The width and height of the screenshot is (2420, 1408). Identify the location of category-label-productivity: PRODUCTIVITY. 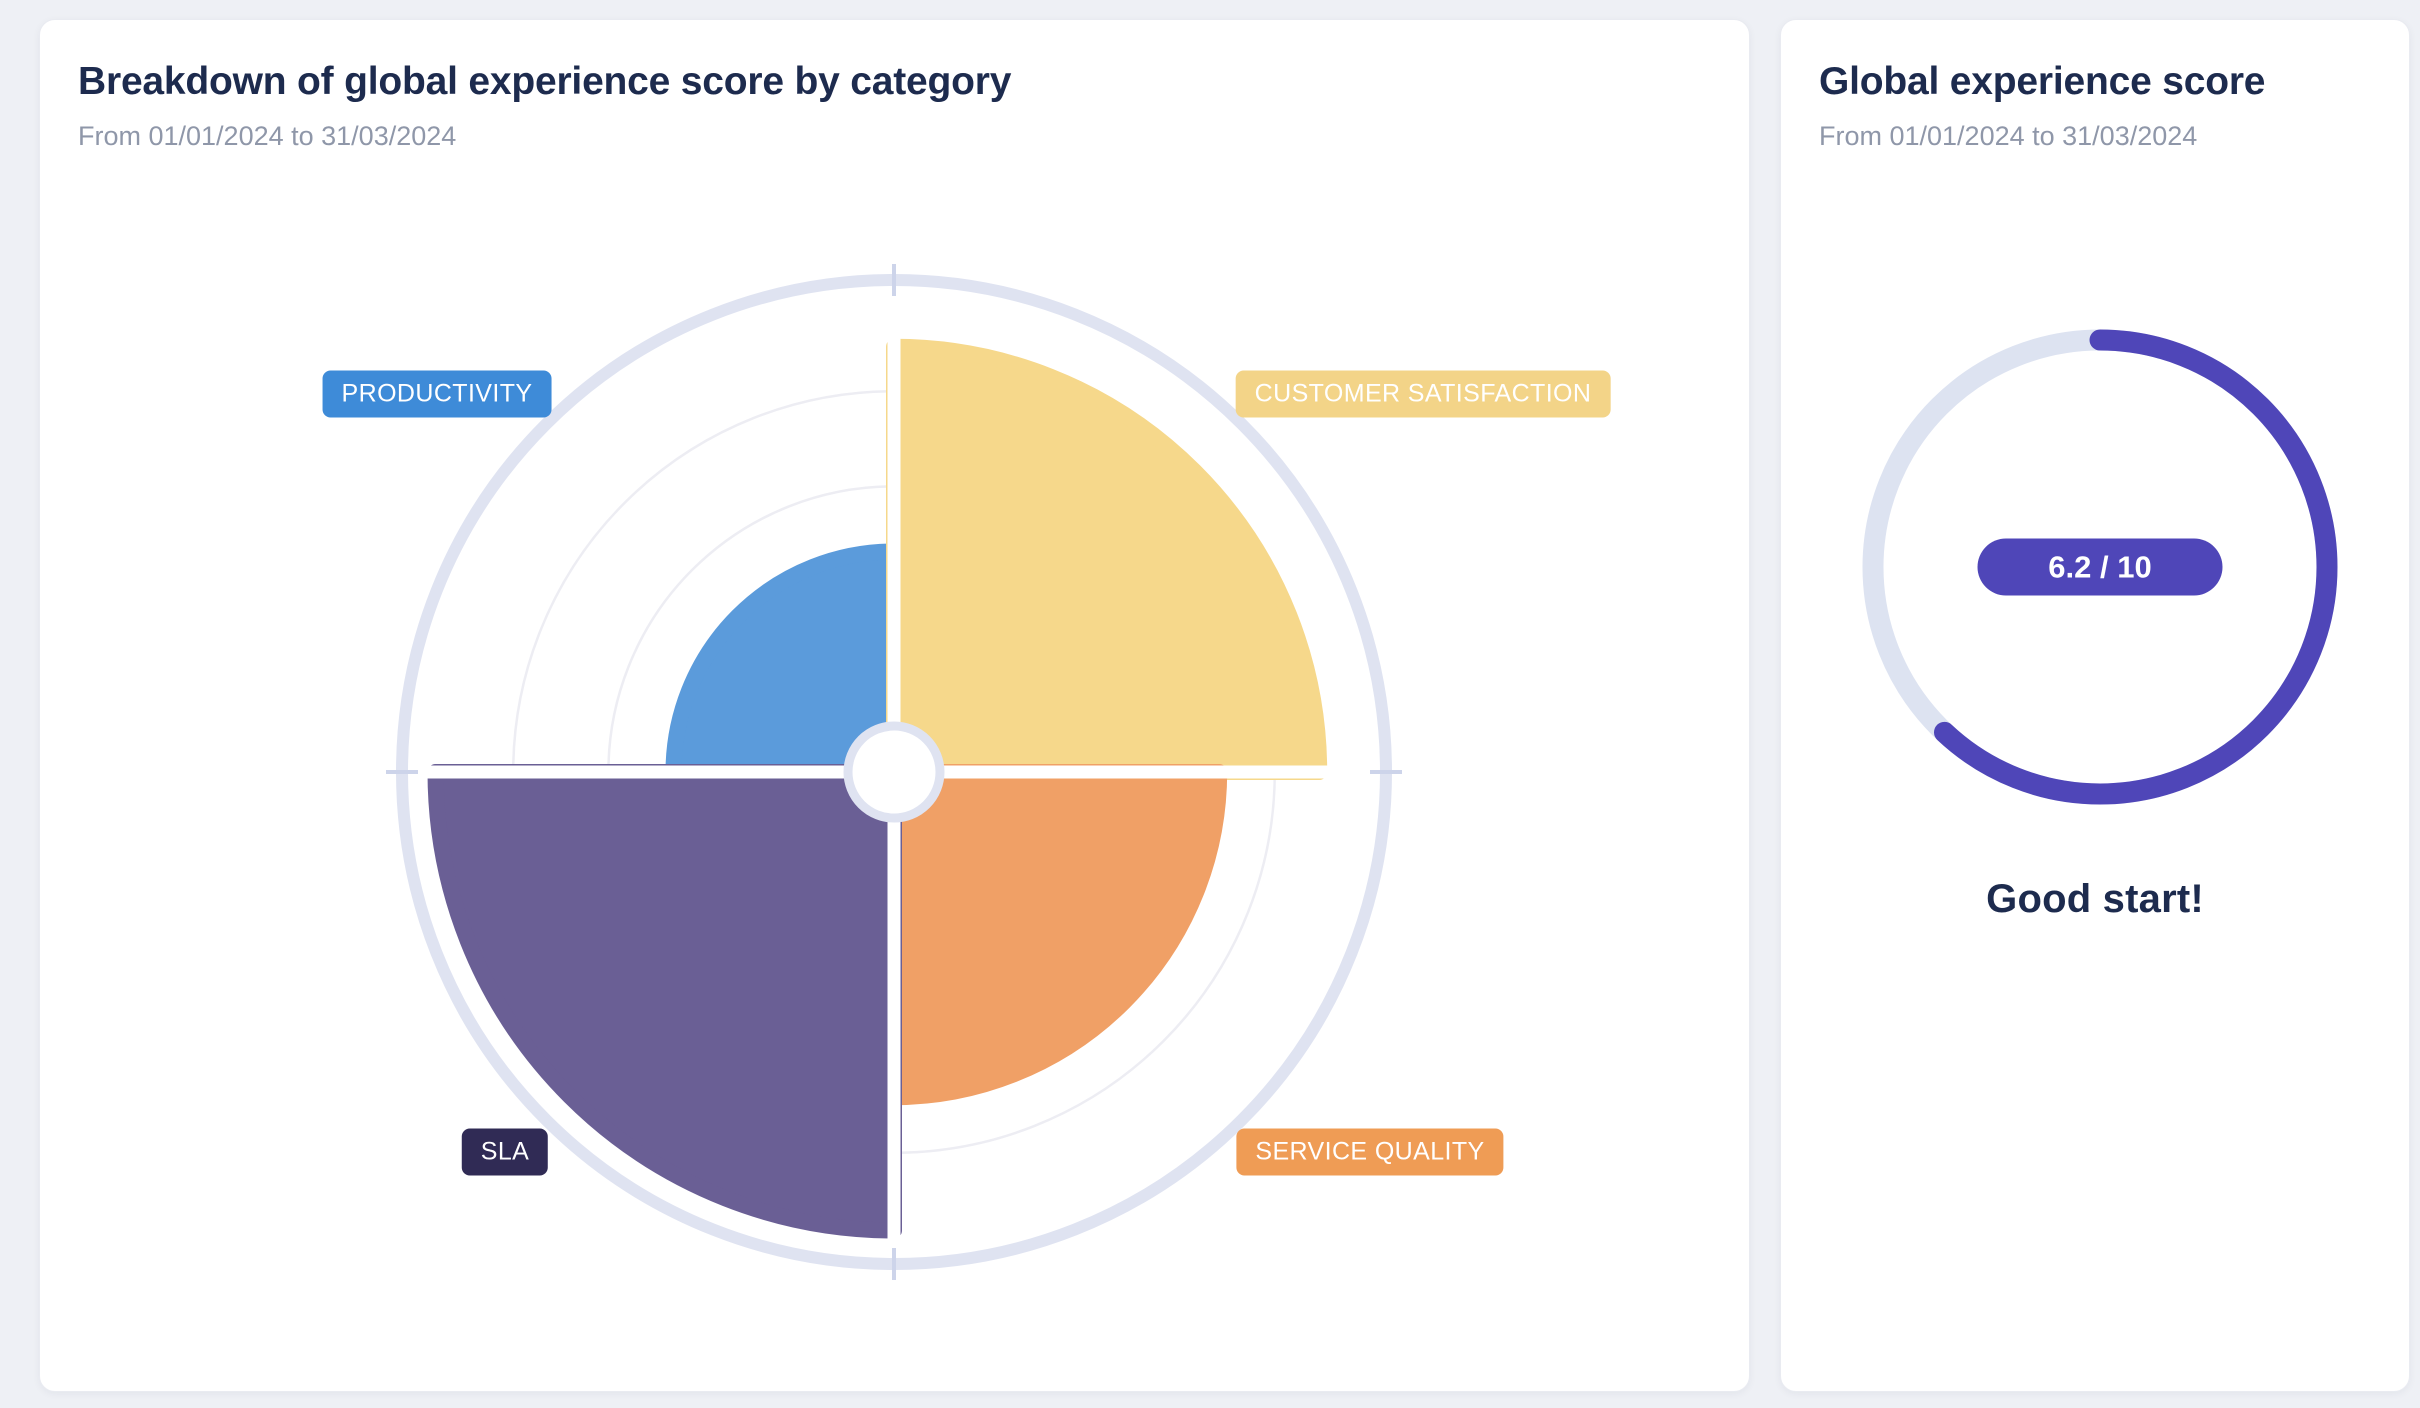
(437, 394).